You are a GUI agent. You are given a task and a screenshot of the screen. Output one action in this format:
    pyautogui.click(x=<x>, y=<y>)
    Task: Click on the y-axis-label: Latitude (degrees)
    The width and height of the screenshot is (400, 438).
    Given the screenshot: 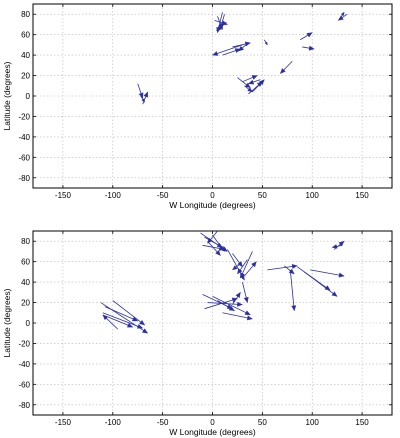 What is the action you would take?
    pyautogui.click(x=7, y=95)
    